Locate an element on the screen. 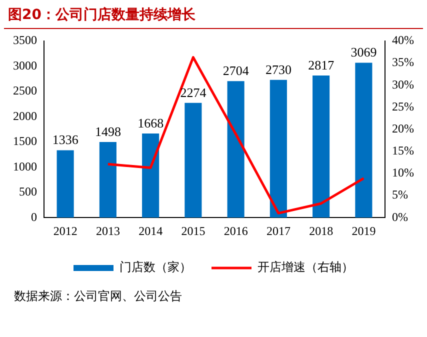  y-tick-label: 500 is located at coordinates (28, 191).